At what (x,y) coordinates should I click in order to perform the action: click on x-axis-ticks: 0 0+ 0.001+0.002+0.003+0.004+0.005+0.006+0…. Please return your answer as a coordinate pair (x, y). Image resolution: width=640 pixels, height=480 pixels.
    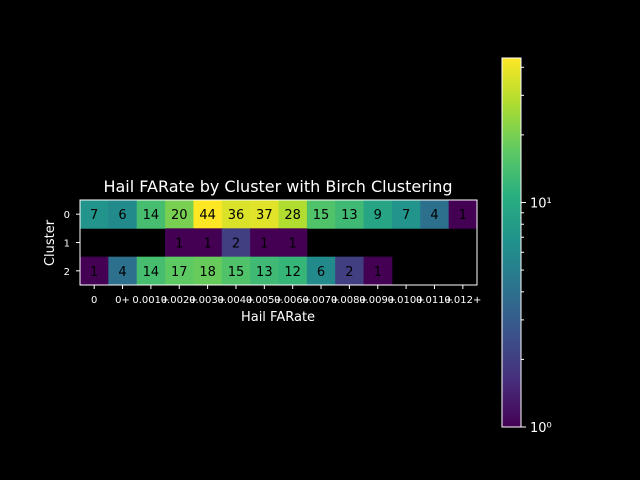
    Looking at the image, I should click on (286, 295).